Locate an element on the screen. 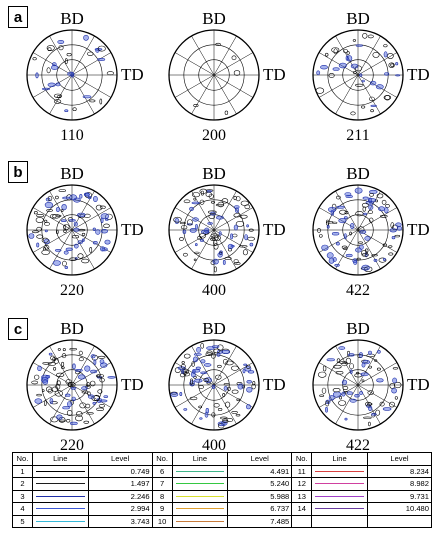 The height and width of the screenshot is (550, 439). legend-no: 14 is located at coordinates (302, 509).